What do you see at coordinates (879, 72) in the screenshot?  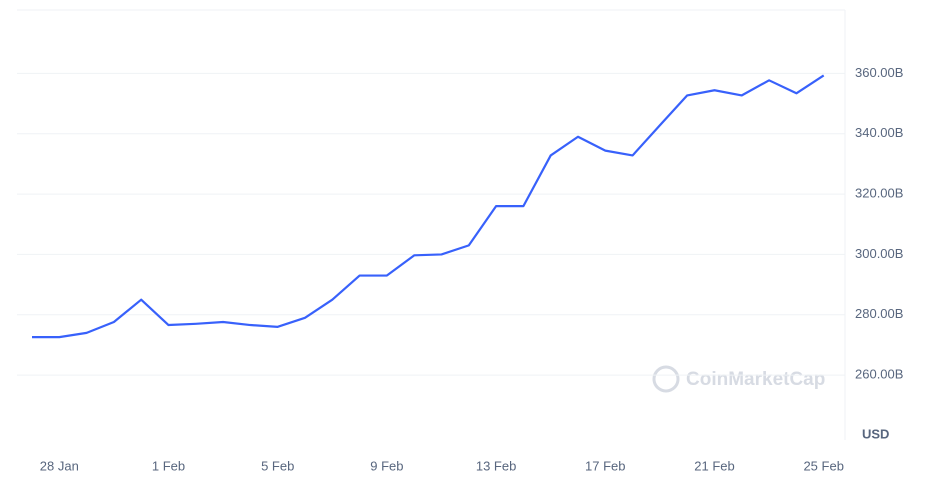 I see `y-tick-label: 360.00B` at bounding box center [879, 72].